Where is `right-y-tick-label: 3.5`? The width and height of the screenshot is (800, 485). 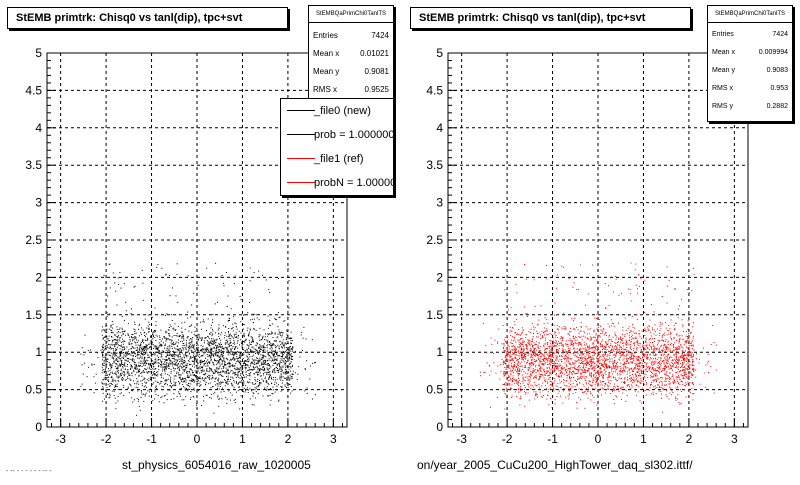 right-y-tick-label: 3.5 is located at coordinates (434, 165).